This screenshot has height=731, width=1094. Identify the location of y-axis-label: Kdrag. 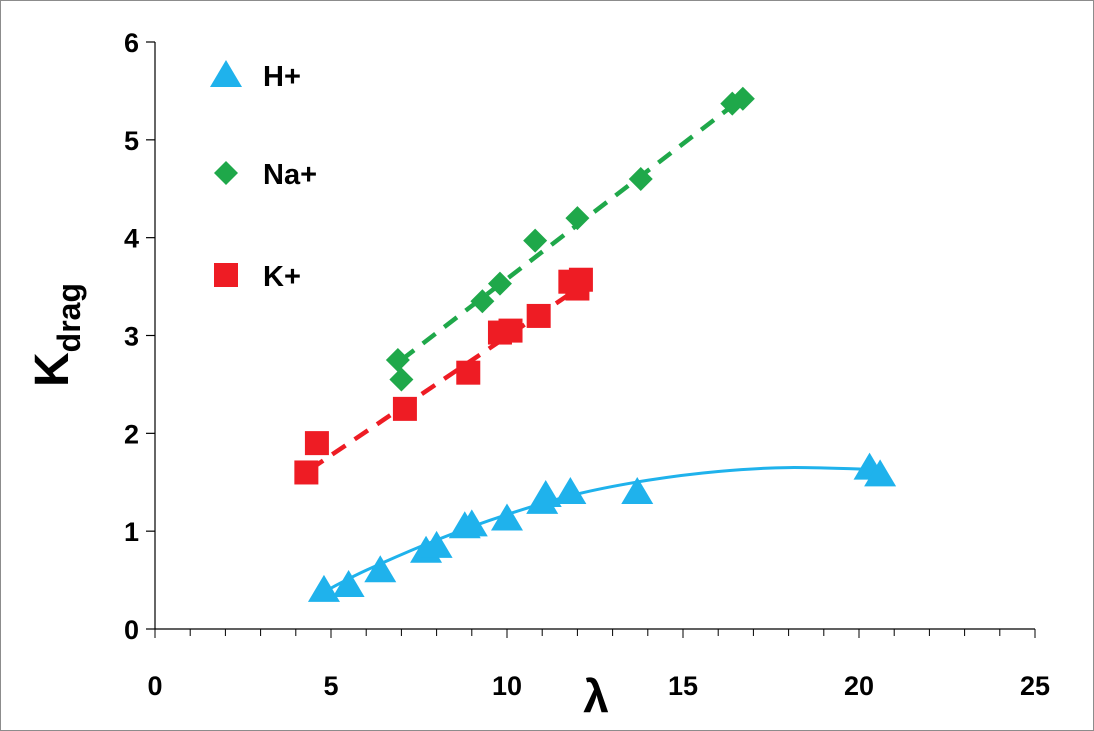
(56, 335).